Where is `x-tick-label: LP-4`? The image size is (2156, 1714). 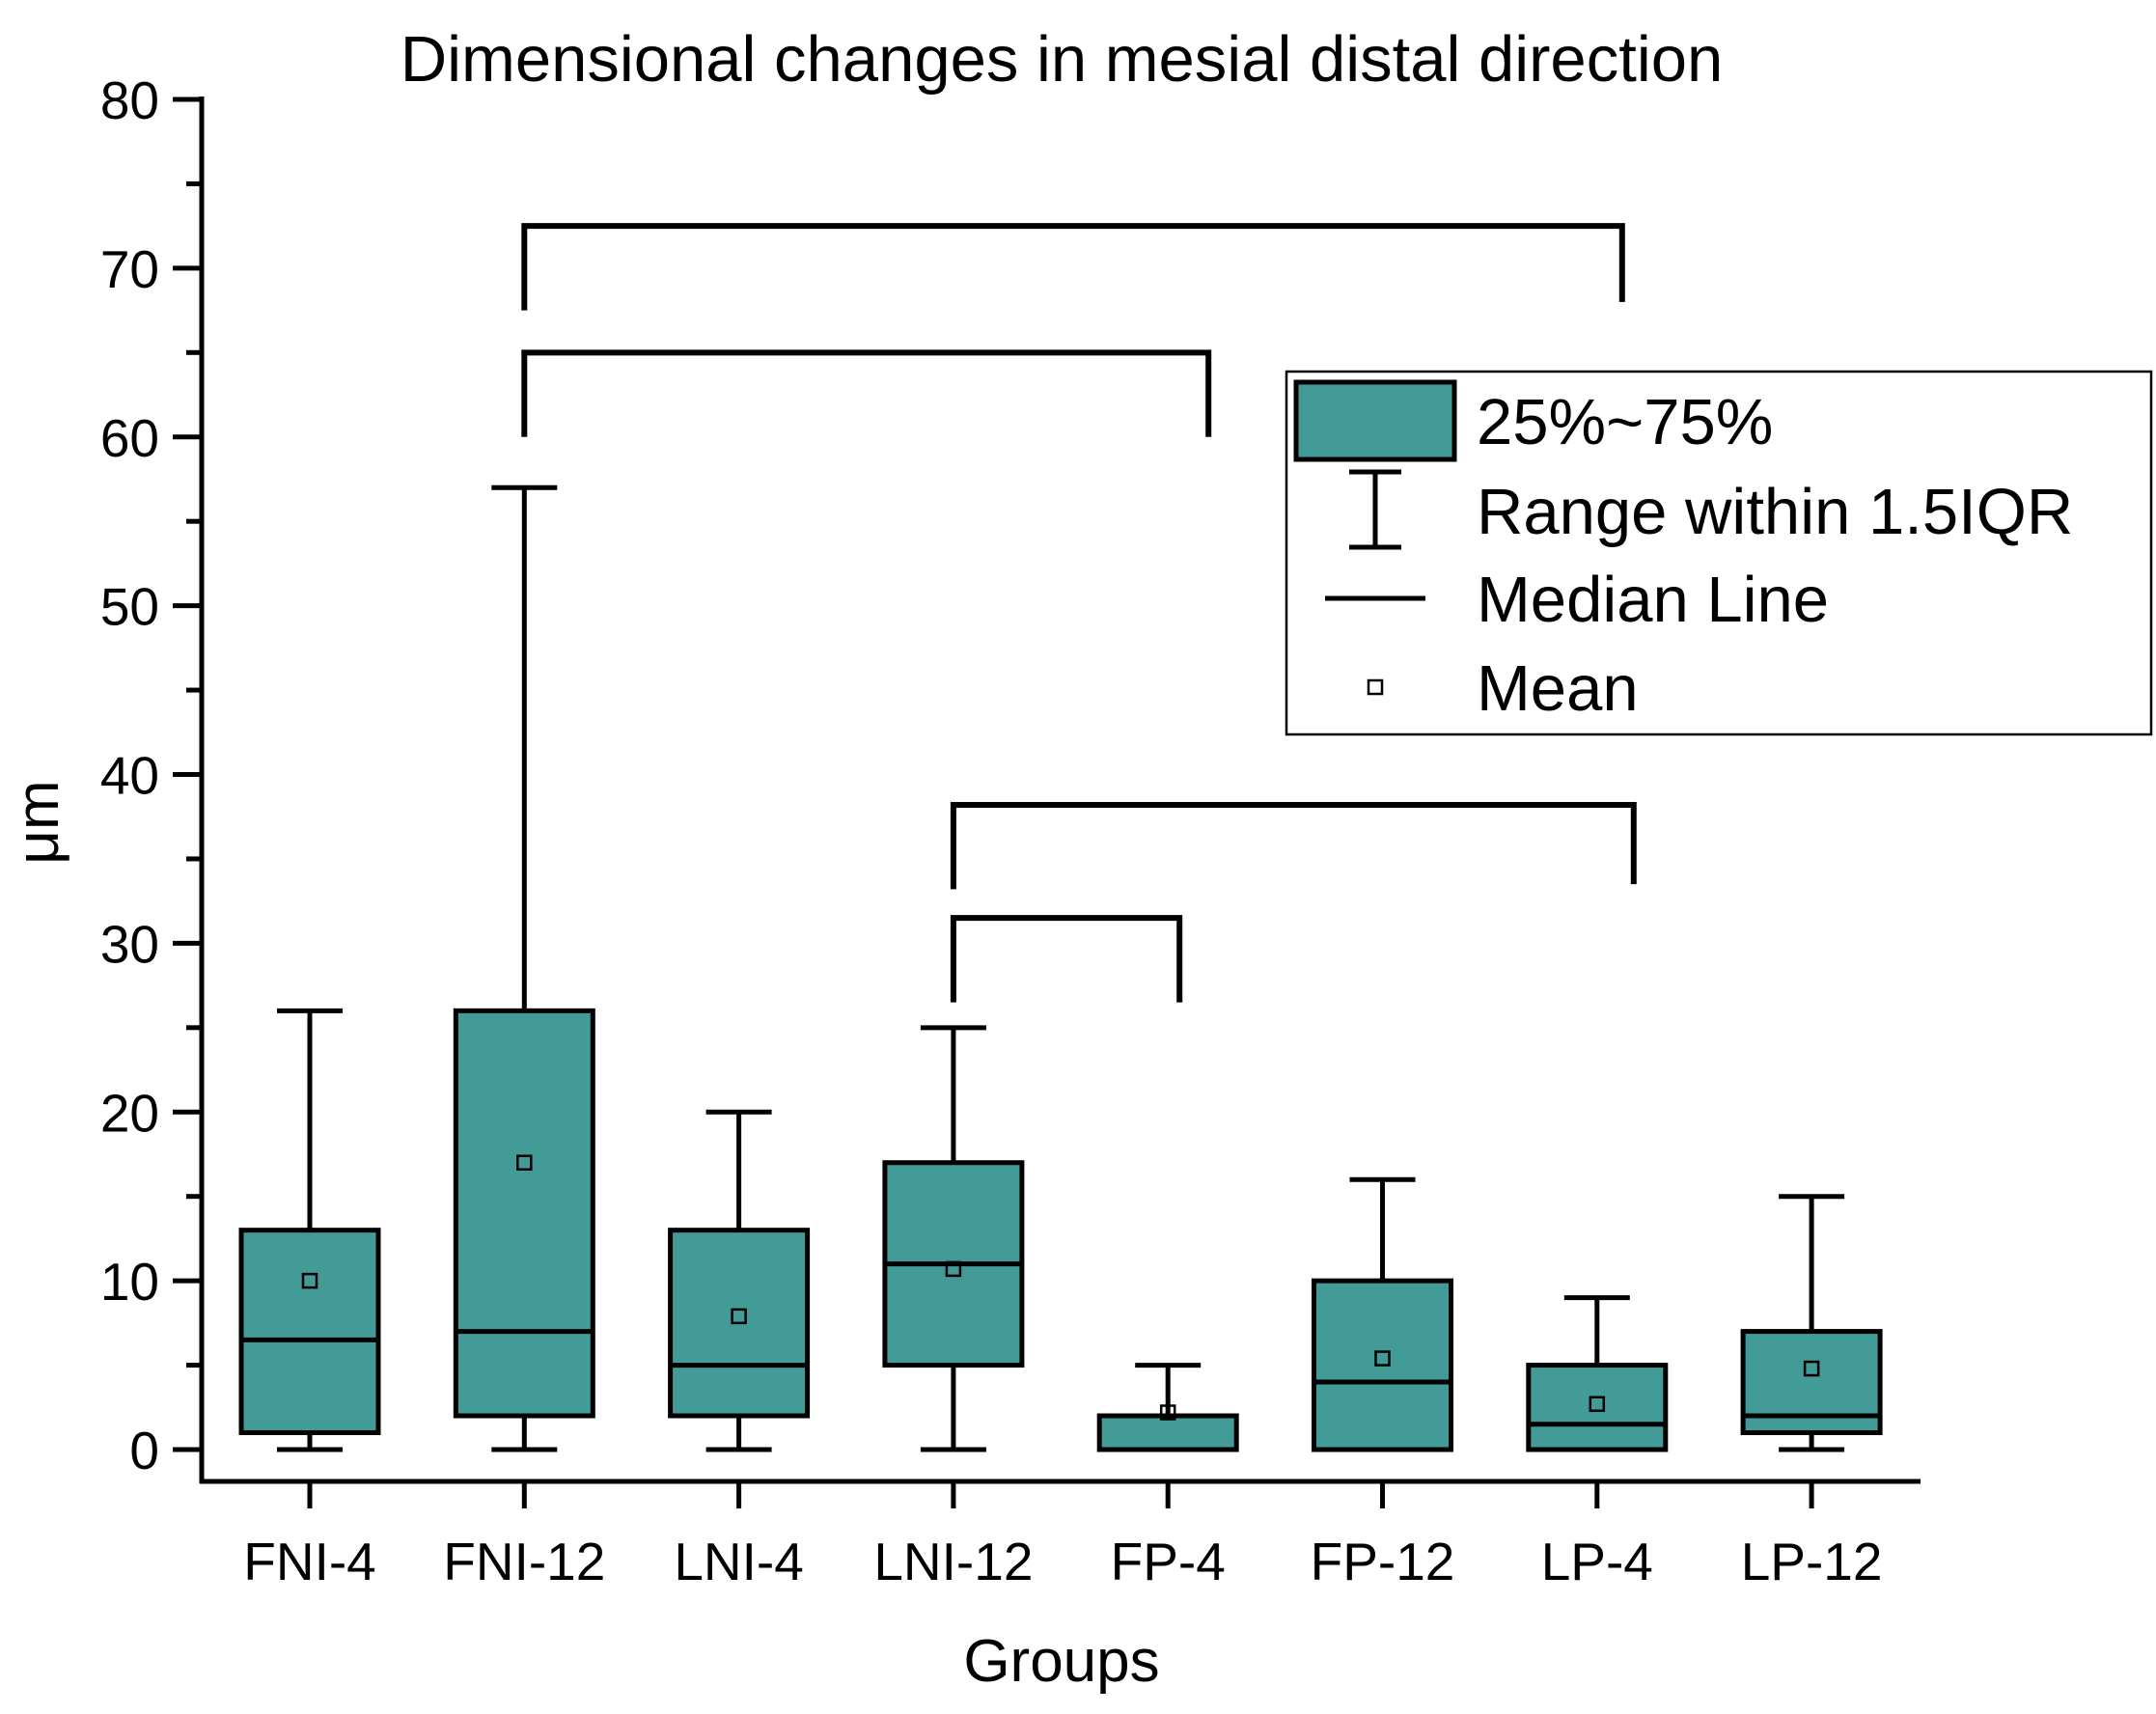 x-tick-label: LP-4 is located at coordinates (1597, 1561).